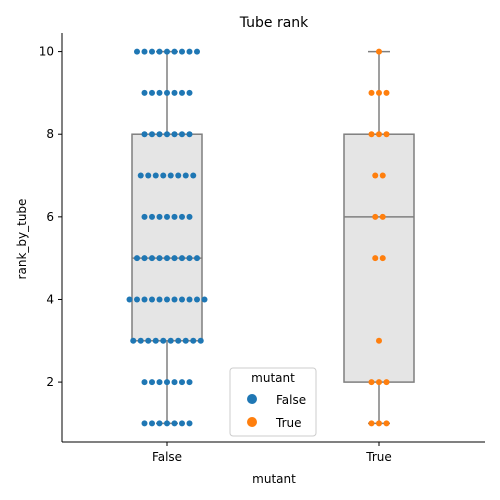  I want to click on box-iqr, so click(379, 258).